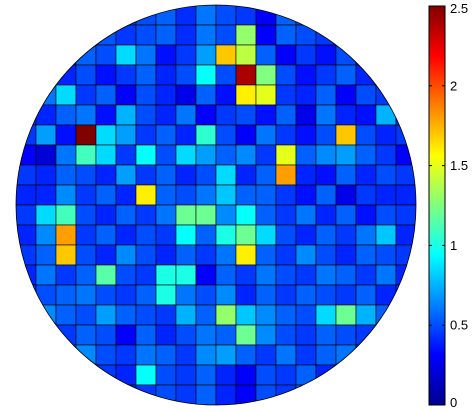 The image size is (474, 412). I want to click on colorbar-tick-label: 1, so click(453, 245).